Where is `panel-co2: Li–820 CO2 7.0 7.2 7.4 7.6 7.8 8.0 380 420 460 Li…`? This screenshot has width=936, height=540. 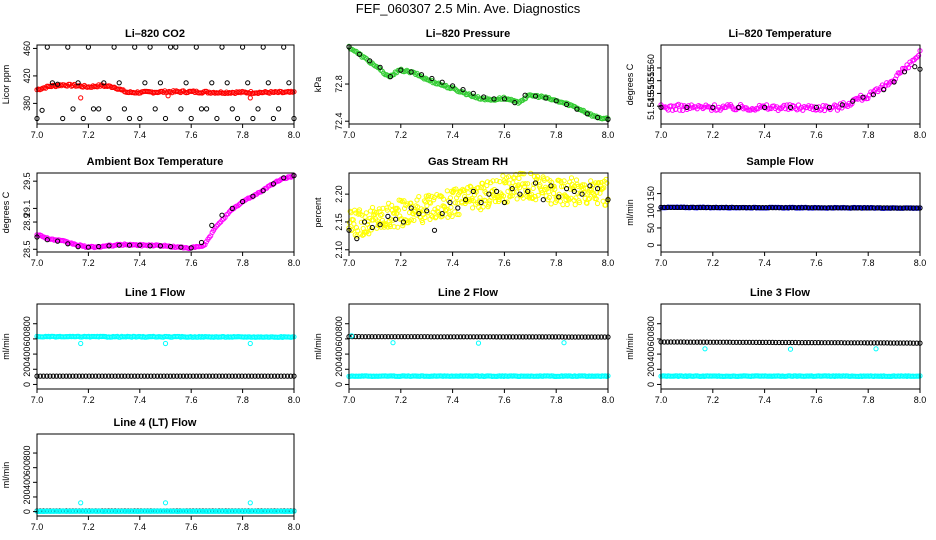 panel-co2: Li–820 CO2 7.0 7.2 7.4 7.6 7.8 8.0 380 420 460 Li… is located at coordinates (155, 86).